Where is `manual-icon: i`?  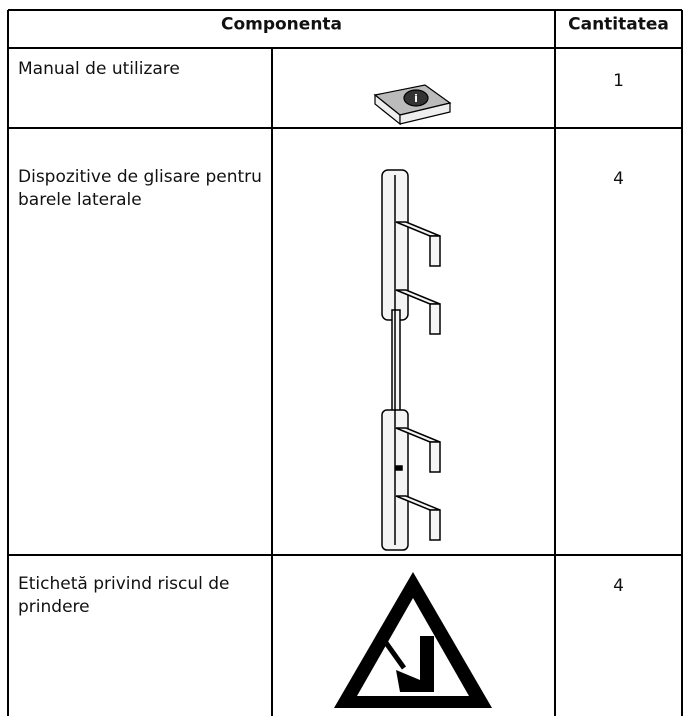
manual-icon: i is located at coordinates (412, 105).